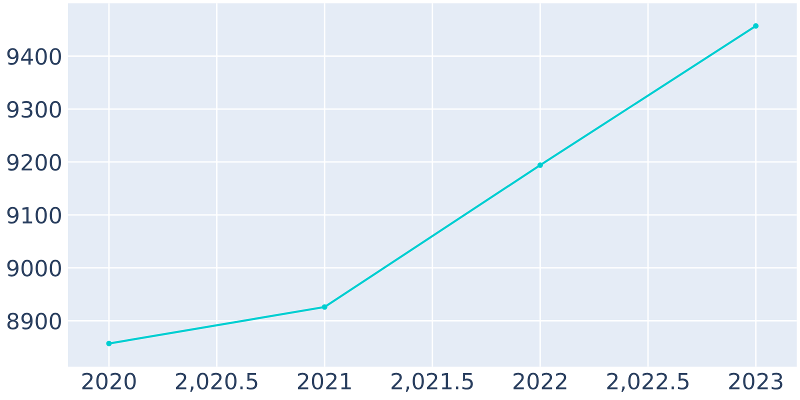 The height and width of the screenshot is (400, 800). What do you see at coordinates (755, 381) in the screenshot?
I see `x-tick-label: 2023` at bounding box center [755, 381].